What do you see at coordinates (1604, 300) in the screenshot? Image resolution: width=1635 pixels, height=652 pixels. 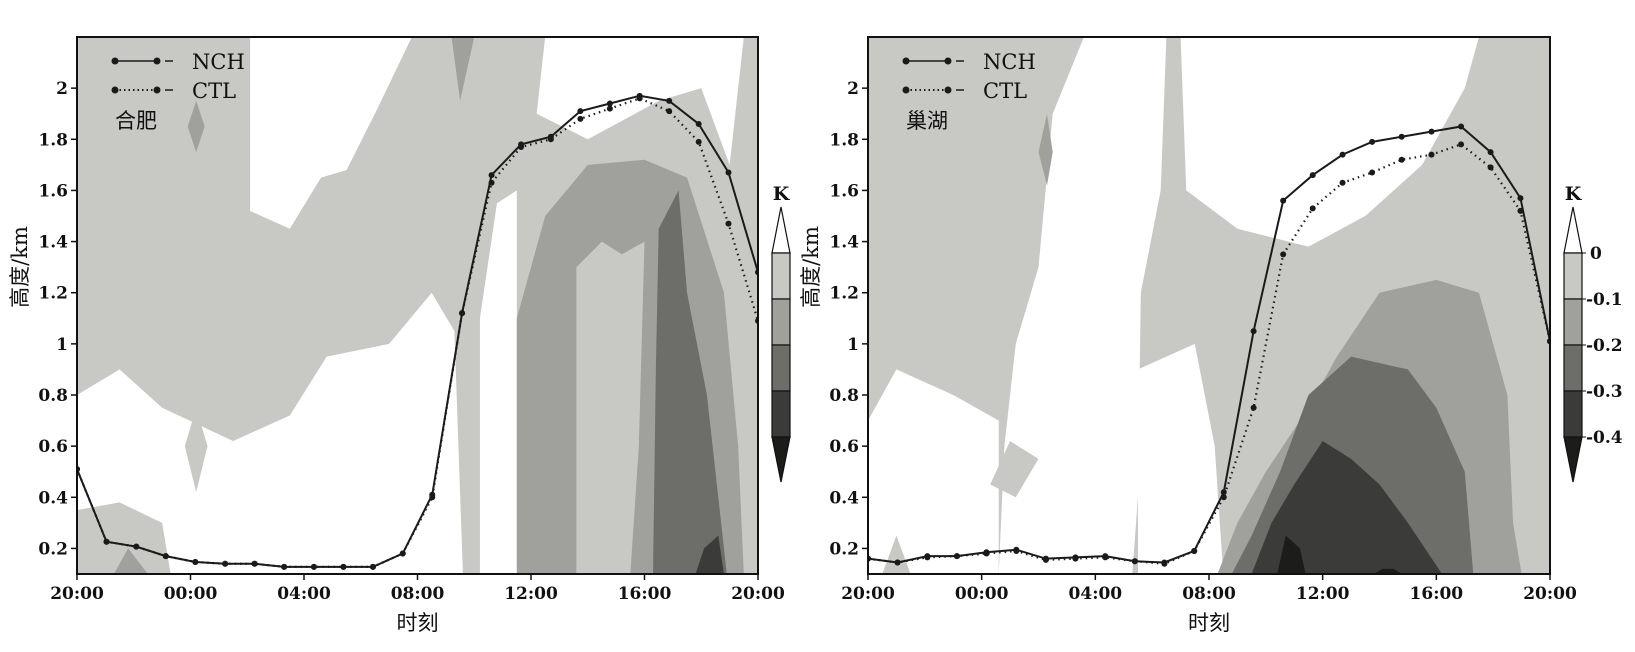 I see `colorbar-label: -0.1` at bounding box center [1604, 300].